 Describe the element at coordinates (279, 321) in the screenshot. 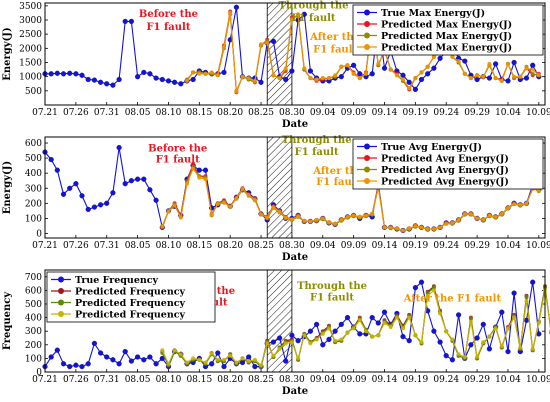

I see `fault-band` at that location.